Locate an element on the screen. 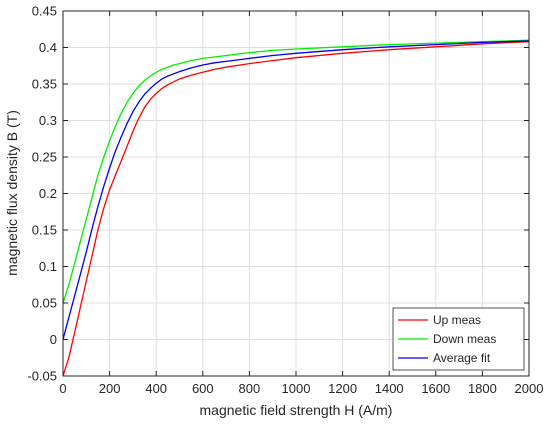 Image resolution: width=550 pixels, height=427 pixels. legend-label: Down meas is located at coordinates (464, 339).